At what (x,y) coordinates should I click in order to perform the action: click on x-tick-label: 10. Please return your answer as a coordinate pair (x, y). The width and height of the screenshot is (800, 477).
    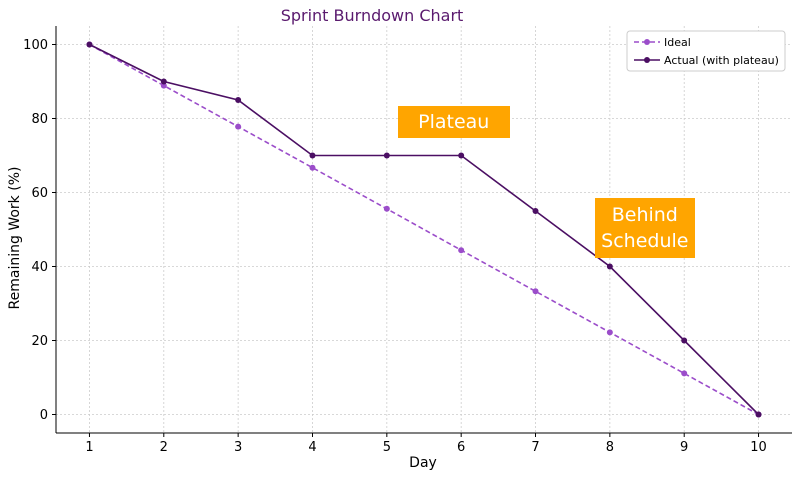
    Looking at the image, I should click on (758, 447).